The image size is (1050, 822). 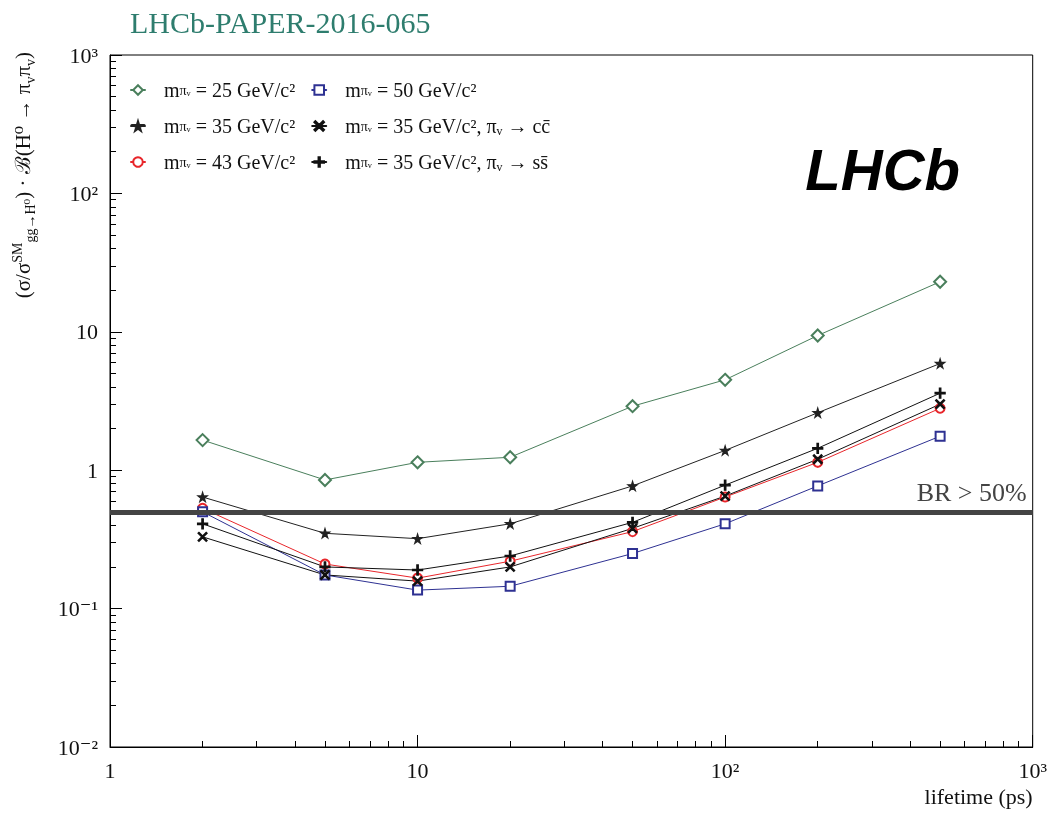 I want to click on y-tick-label: 10², so click(x=84, y=193).